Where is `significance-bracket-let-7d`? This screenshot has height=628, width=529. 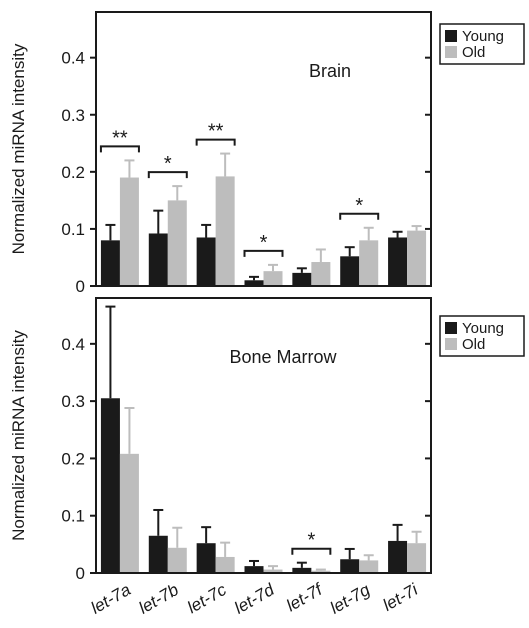 significance-bracket-let-7d is located at coordinates (263, 253).